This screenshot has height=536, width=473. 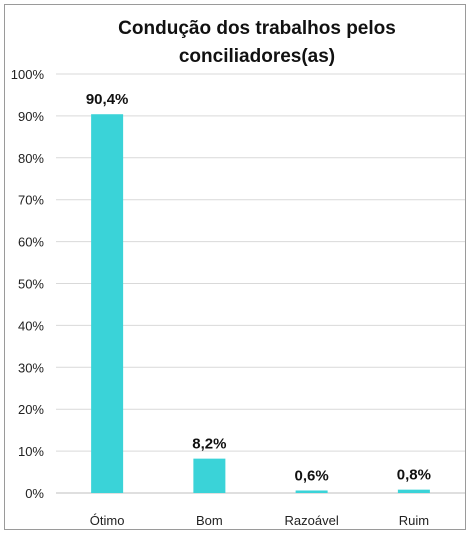 I want to click on x-category-label: Ótimo, so click(x=107, y=520).